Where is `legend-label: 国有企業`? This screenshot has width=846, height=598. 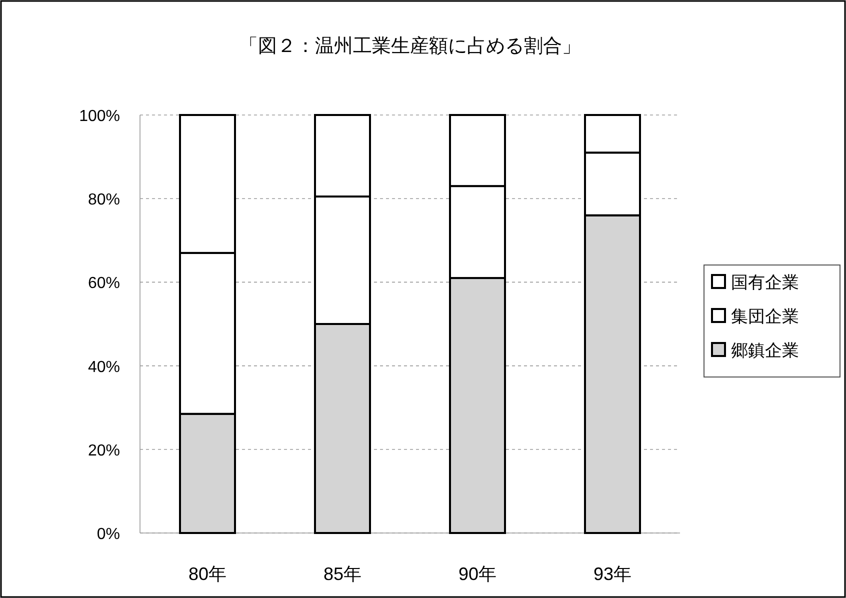 legend-label: 国有企業 is located at coordinates (765, 282).